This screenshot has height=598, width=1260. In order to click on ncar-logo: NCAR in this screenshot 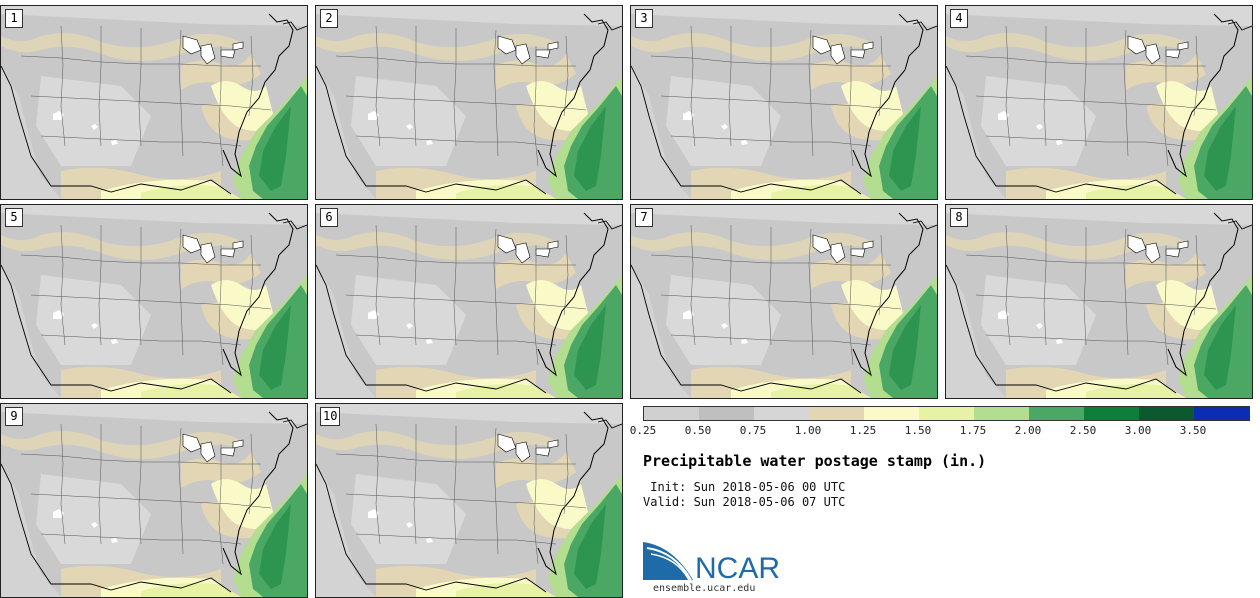, I will do `click(718, 563)`.